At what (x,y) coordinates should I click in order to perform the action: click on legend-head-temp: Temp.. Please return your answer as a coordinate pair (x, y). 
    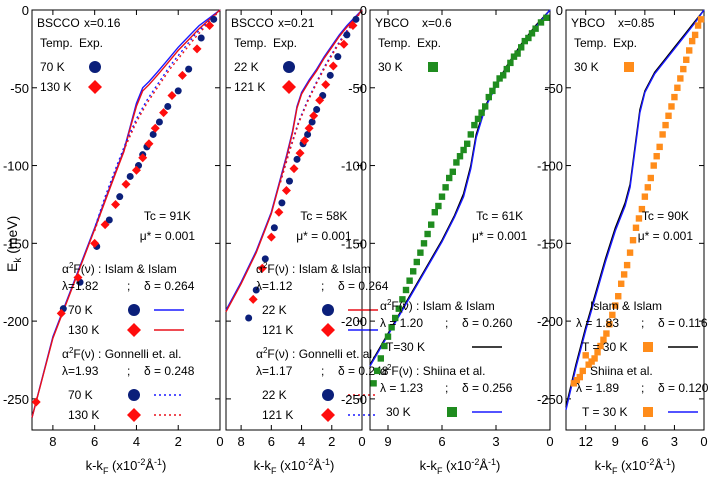
    Looking at the image, I should click on (56, 43).